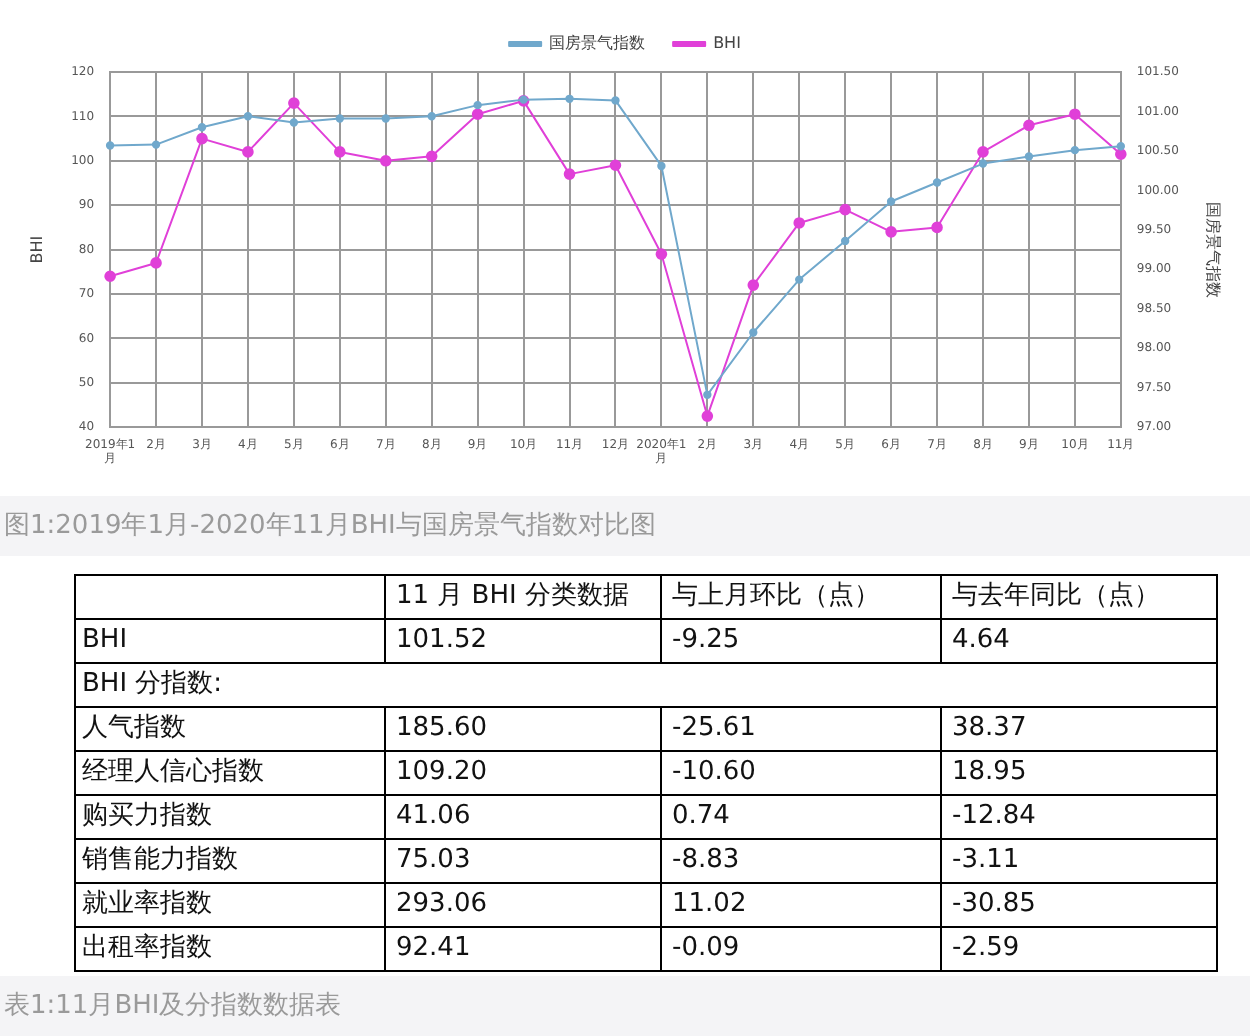 The width and height of the screenshot is (1250, 1036). What do you see at coordinates (441, 727) in the screenshot?
I see `data-label: 185.60` at bounding box center [441, 727].